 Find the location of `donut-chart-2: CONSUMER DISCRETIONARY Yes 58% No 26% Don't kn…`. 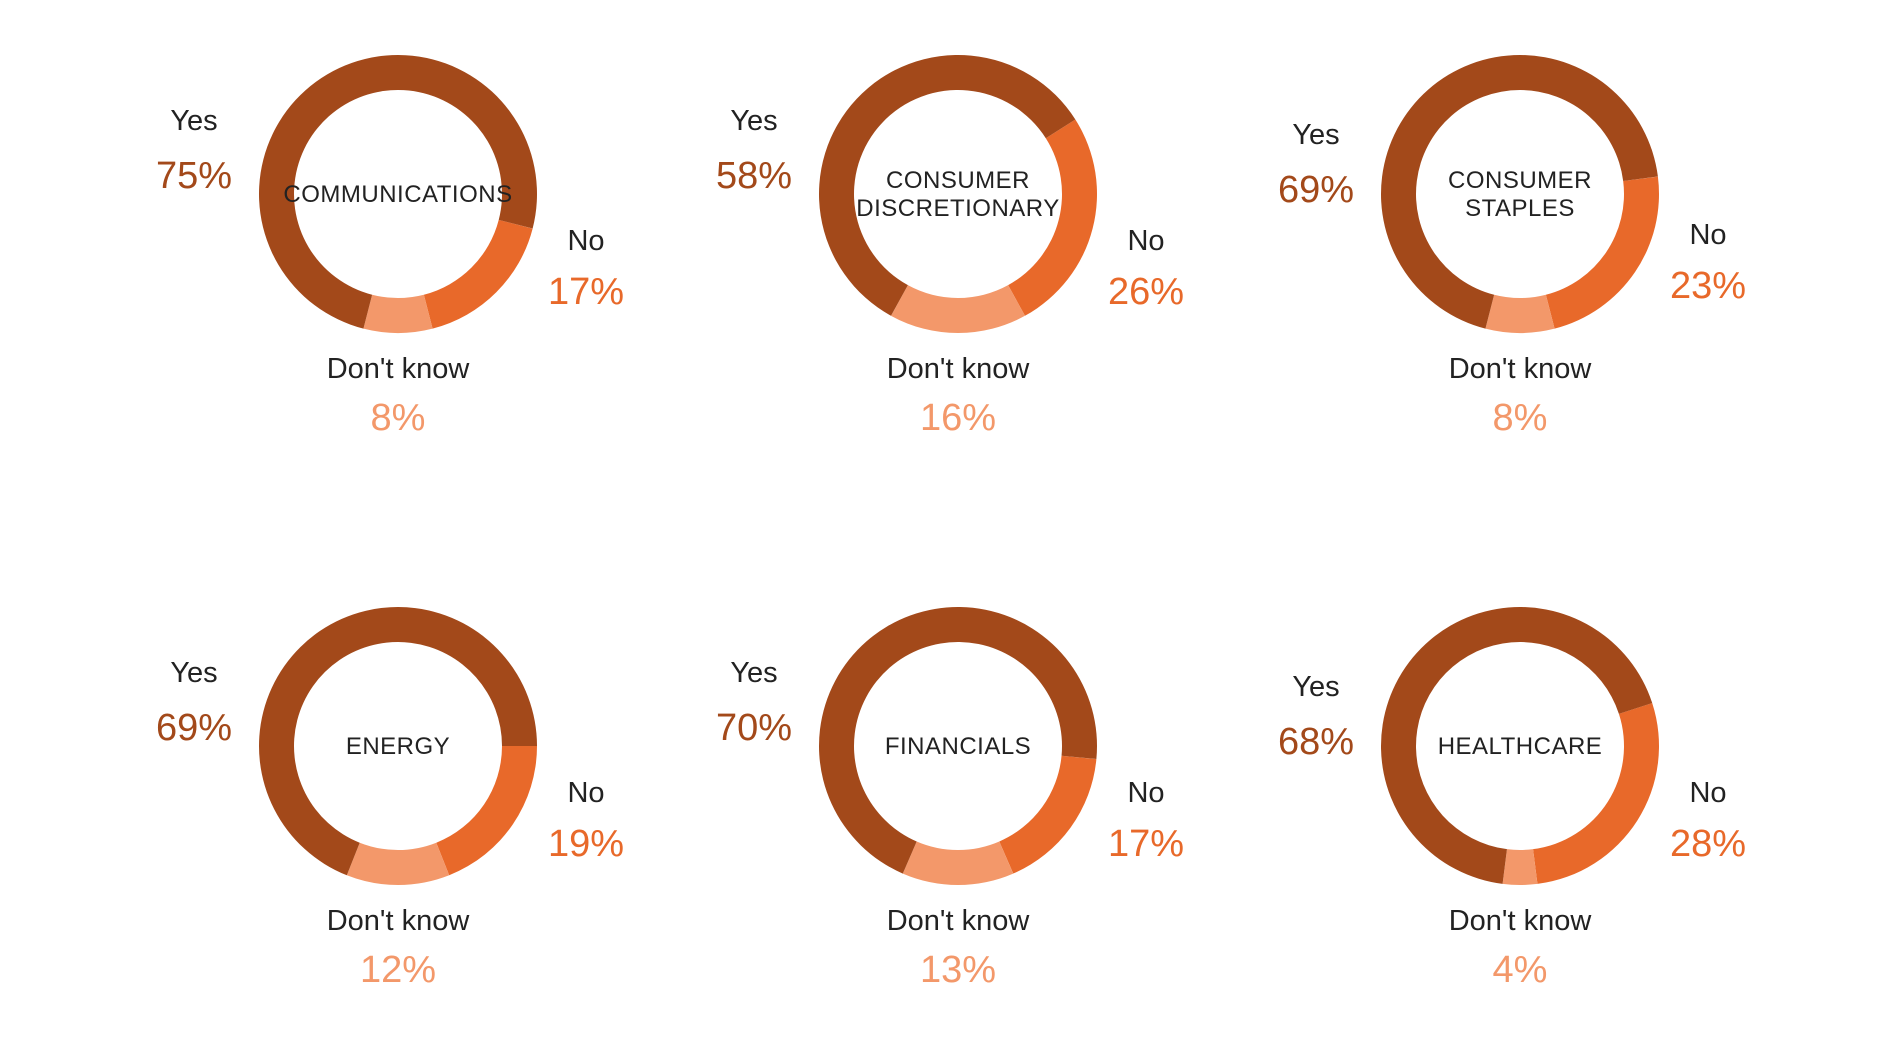

donut-chart-2: CONSUMER DISCRETIONARY Yes 58% No 26% Don't kn… is located at coordinates (950, 247).